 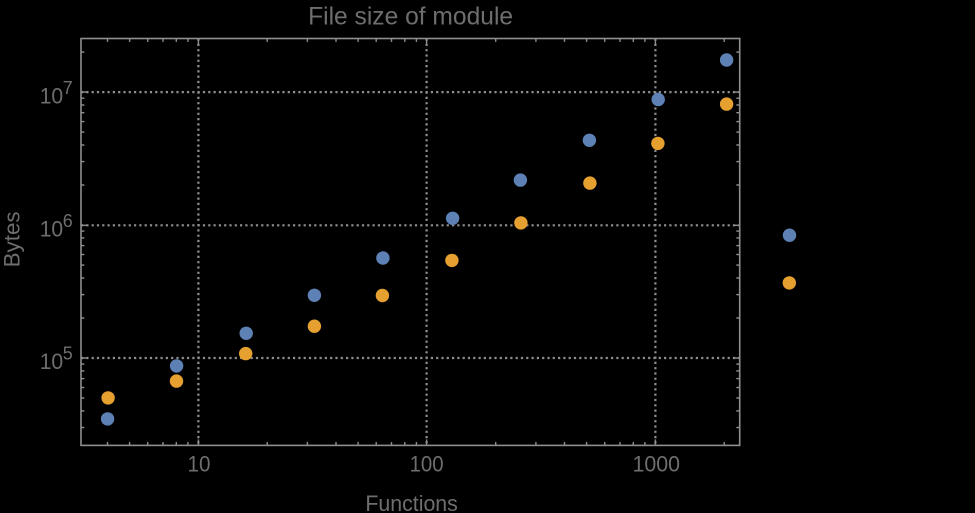 What do you see at coordinates (411, 502) in the screenshot?
I see `svg-text: Functions` at bounding box center [411, 502].